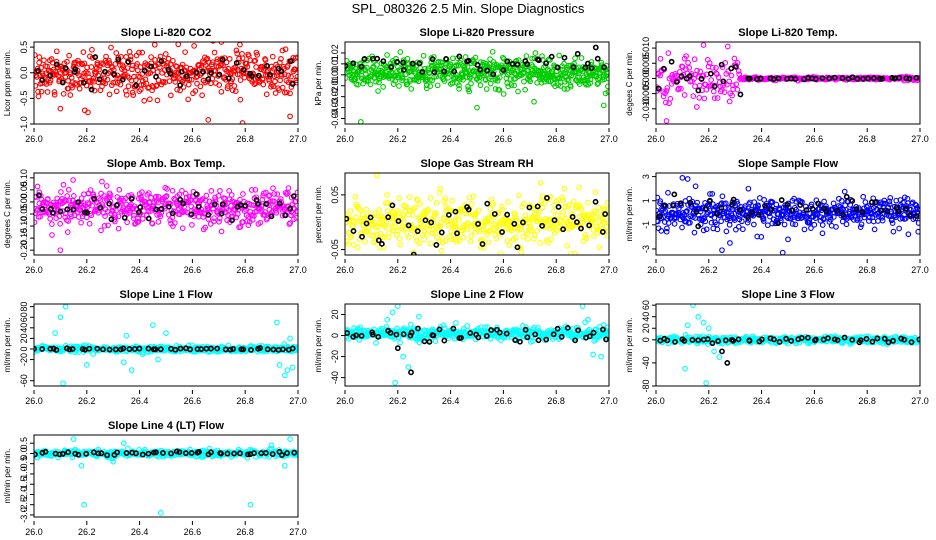 This screenshot has height=540, width=936. Describe the element at coordinates (166, 164) in the screenshot. I see `panel-title: Slope Amb. Box Temp.` at that location.